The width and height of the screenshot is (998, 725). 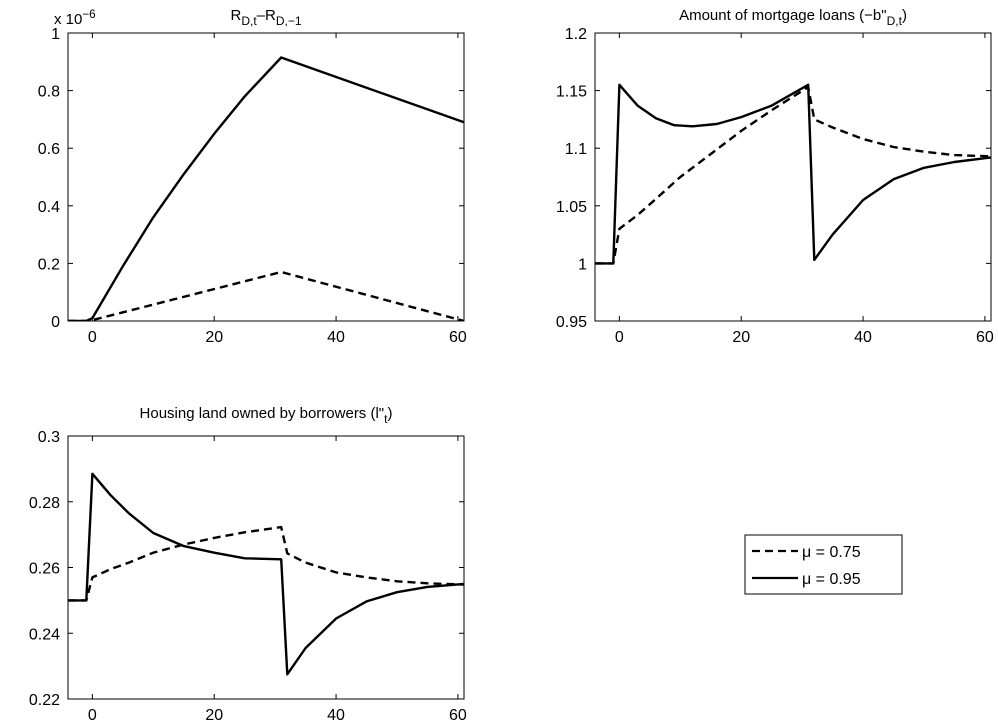 I want to click on legend-label-1: μ = 0.95, so click(x=831, y=579).